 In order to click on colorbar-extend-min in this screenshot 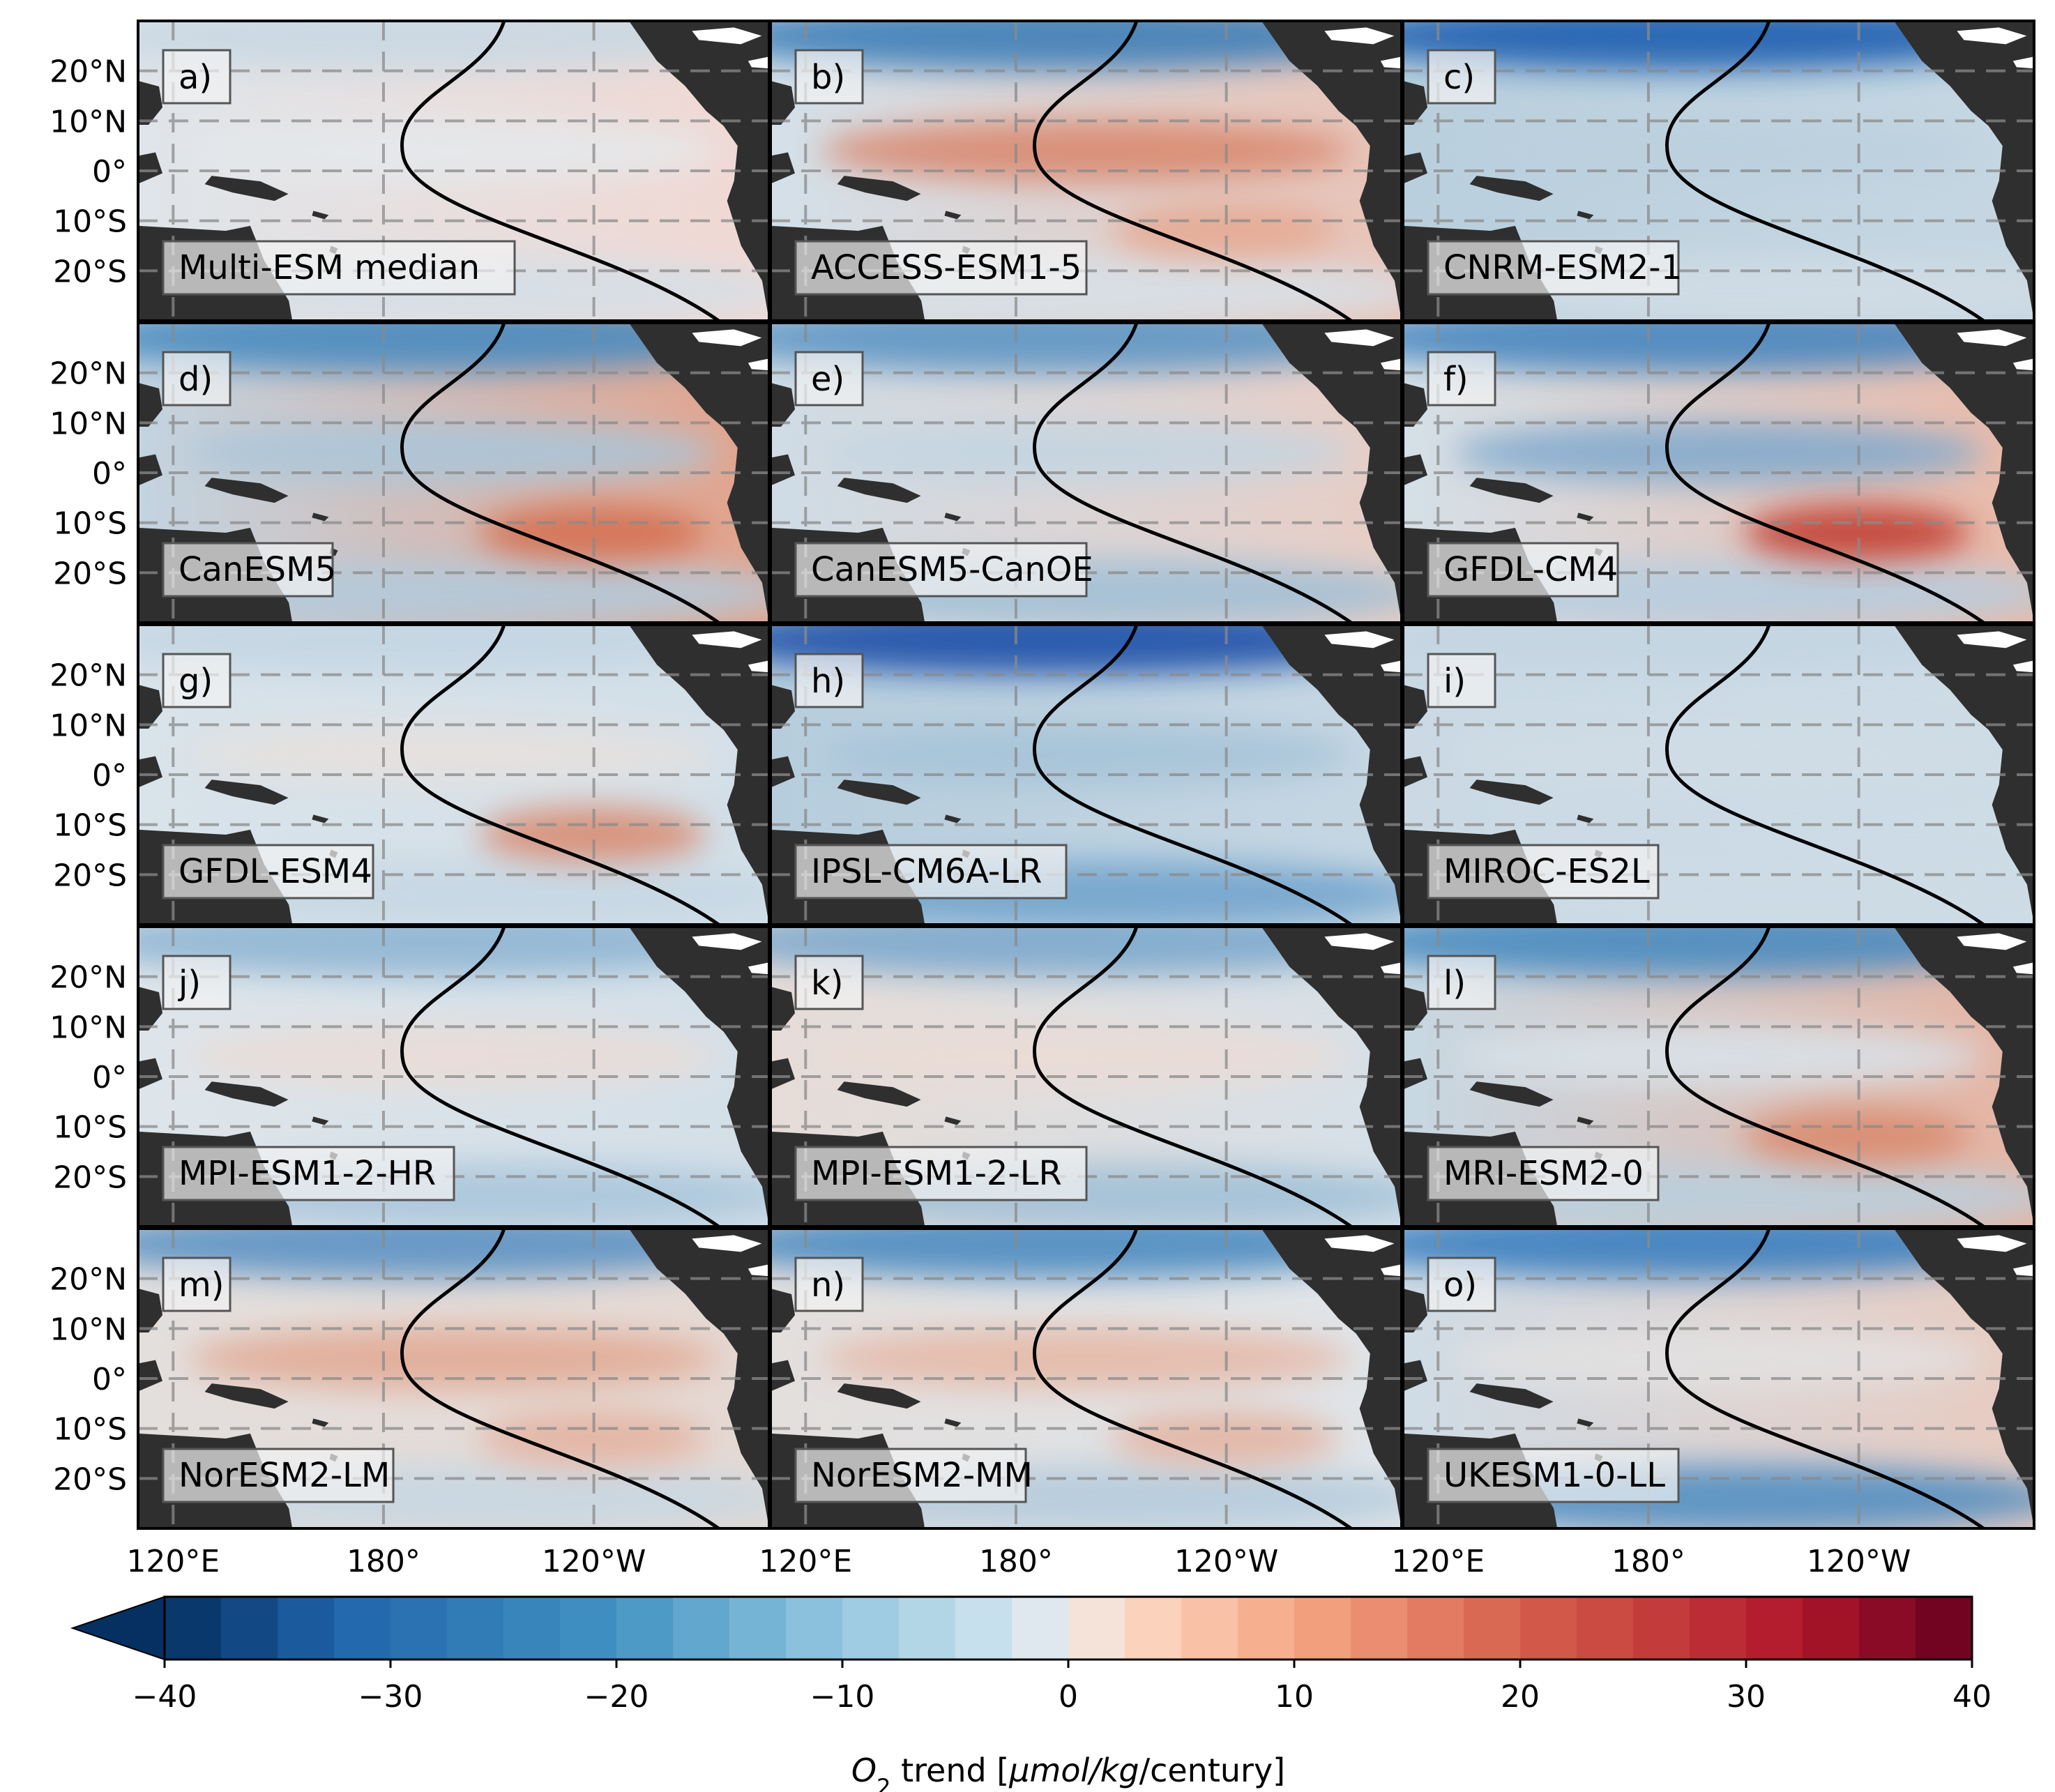, I will do `click(118, 1628)`.